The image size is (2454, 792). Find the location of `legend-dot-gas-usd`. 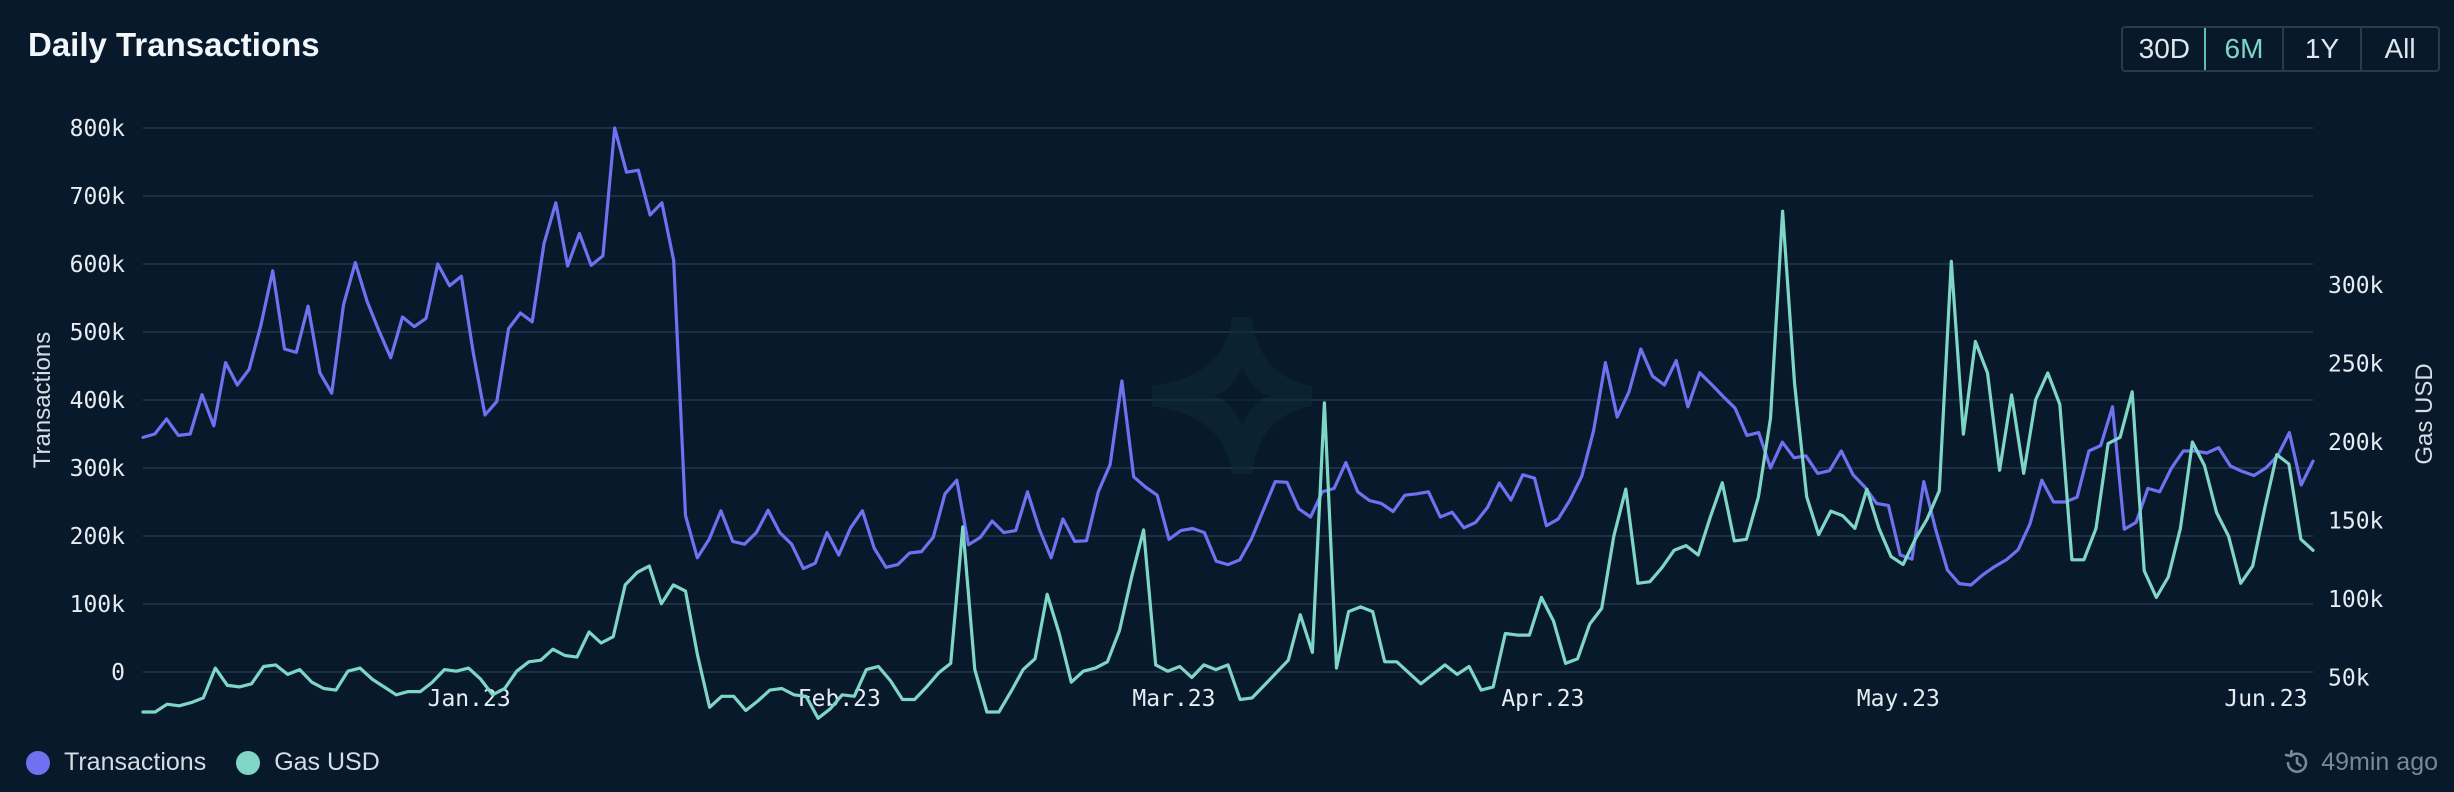

legend-dot-gas-usd is located at coordinates (248, 762).